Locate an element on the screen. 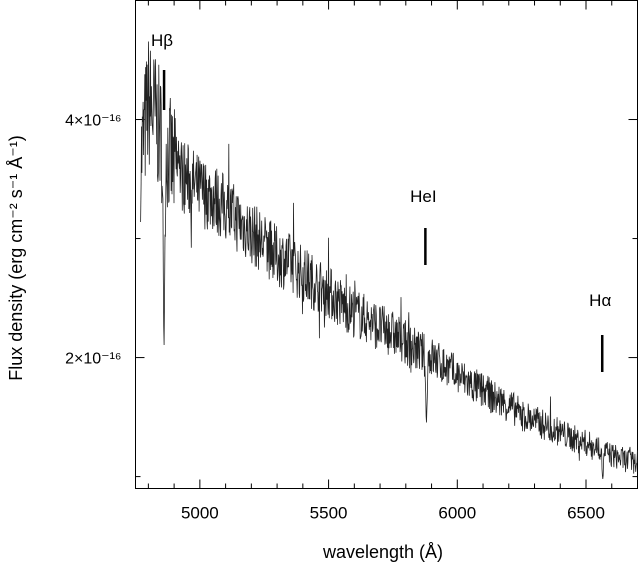  x-tick-label: 6000 is located at coordinates (457, 513).